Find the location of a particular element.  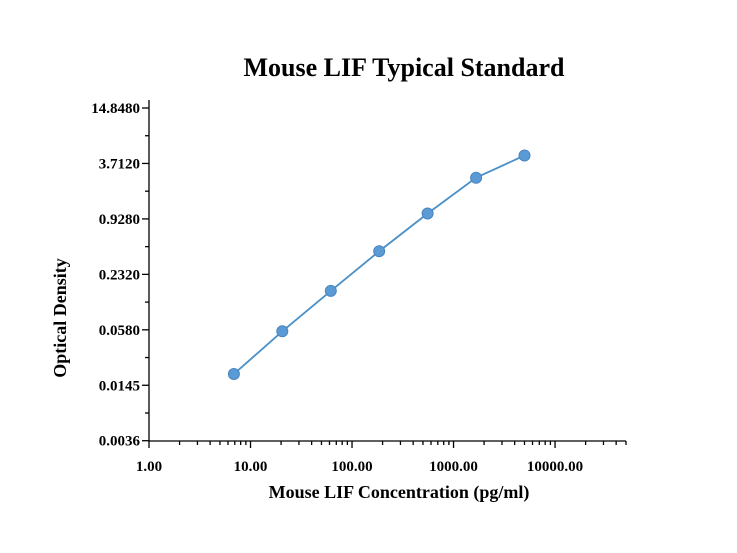

x-axis-label: Mouse LIF Concentration (pg/ml) is located at coordinates (399, 492).